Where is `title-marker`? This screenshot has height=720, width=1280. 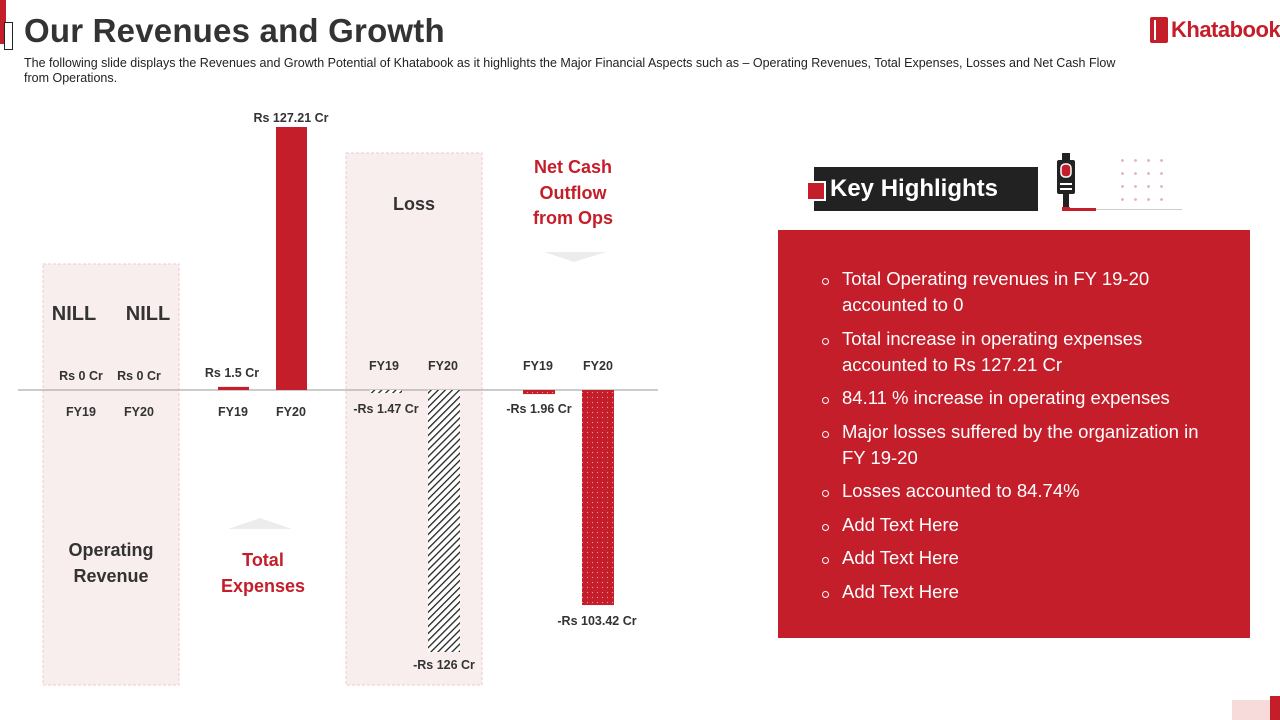
title-marker is located at coordinates (8, 36).